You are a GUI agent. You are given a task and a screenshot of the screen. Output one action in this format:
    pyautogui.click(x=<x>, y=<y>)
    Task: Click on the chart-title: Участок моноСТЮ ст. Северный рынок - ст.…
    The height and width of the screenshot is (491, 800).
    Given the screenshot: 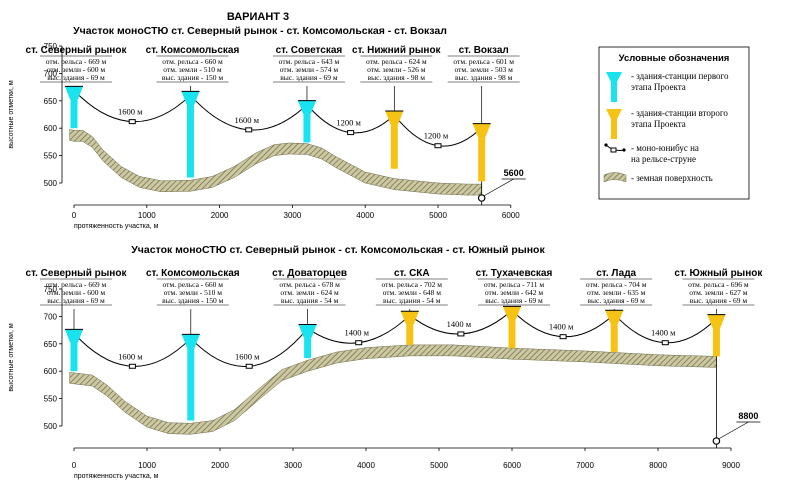 What is the action you would take?
    pyautogui.click(x=338, y=250)
    